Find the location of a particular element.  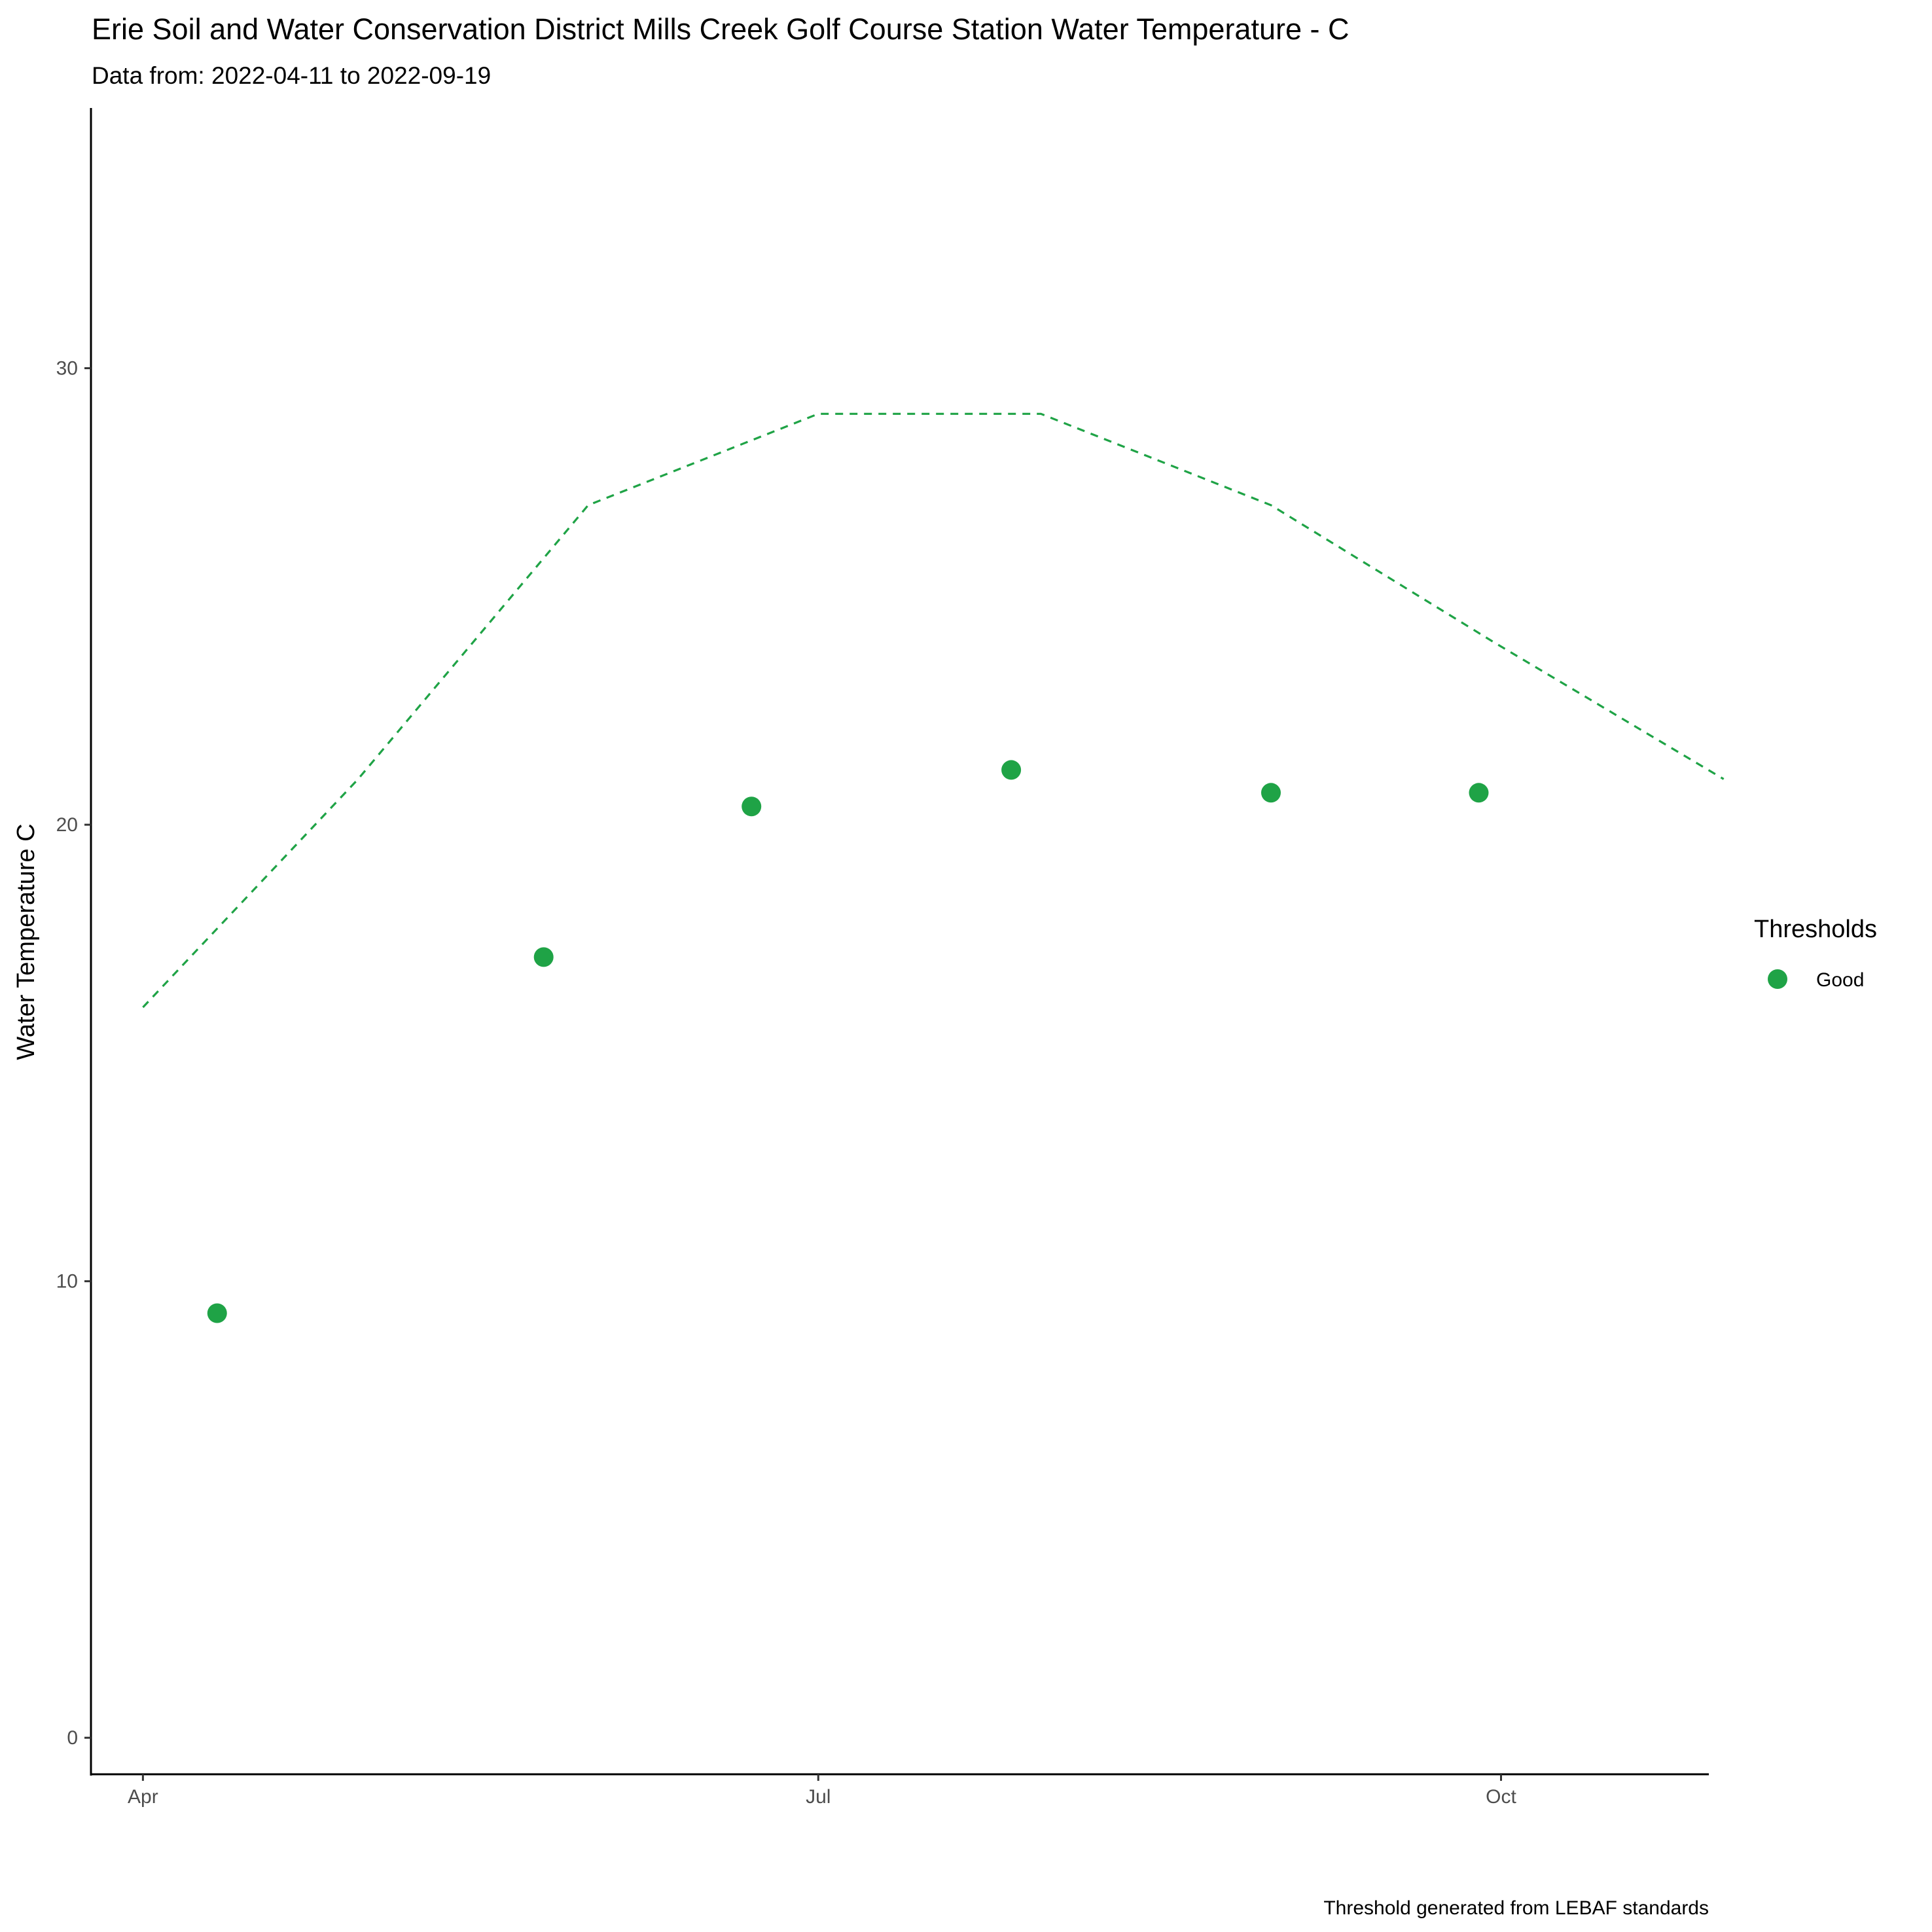

legend-title: Thresholds is located at coordinates (1815, 929).